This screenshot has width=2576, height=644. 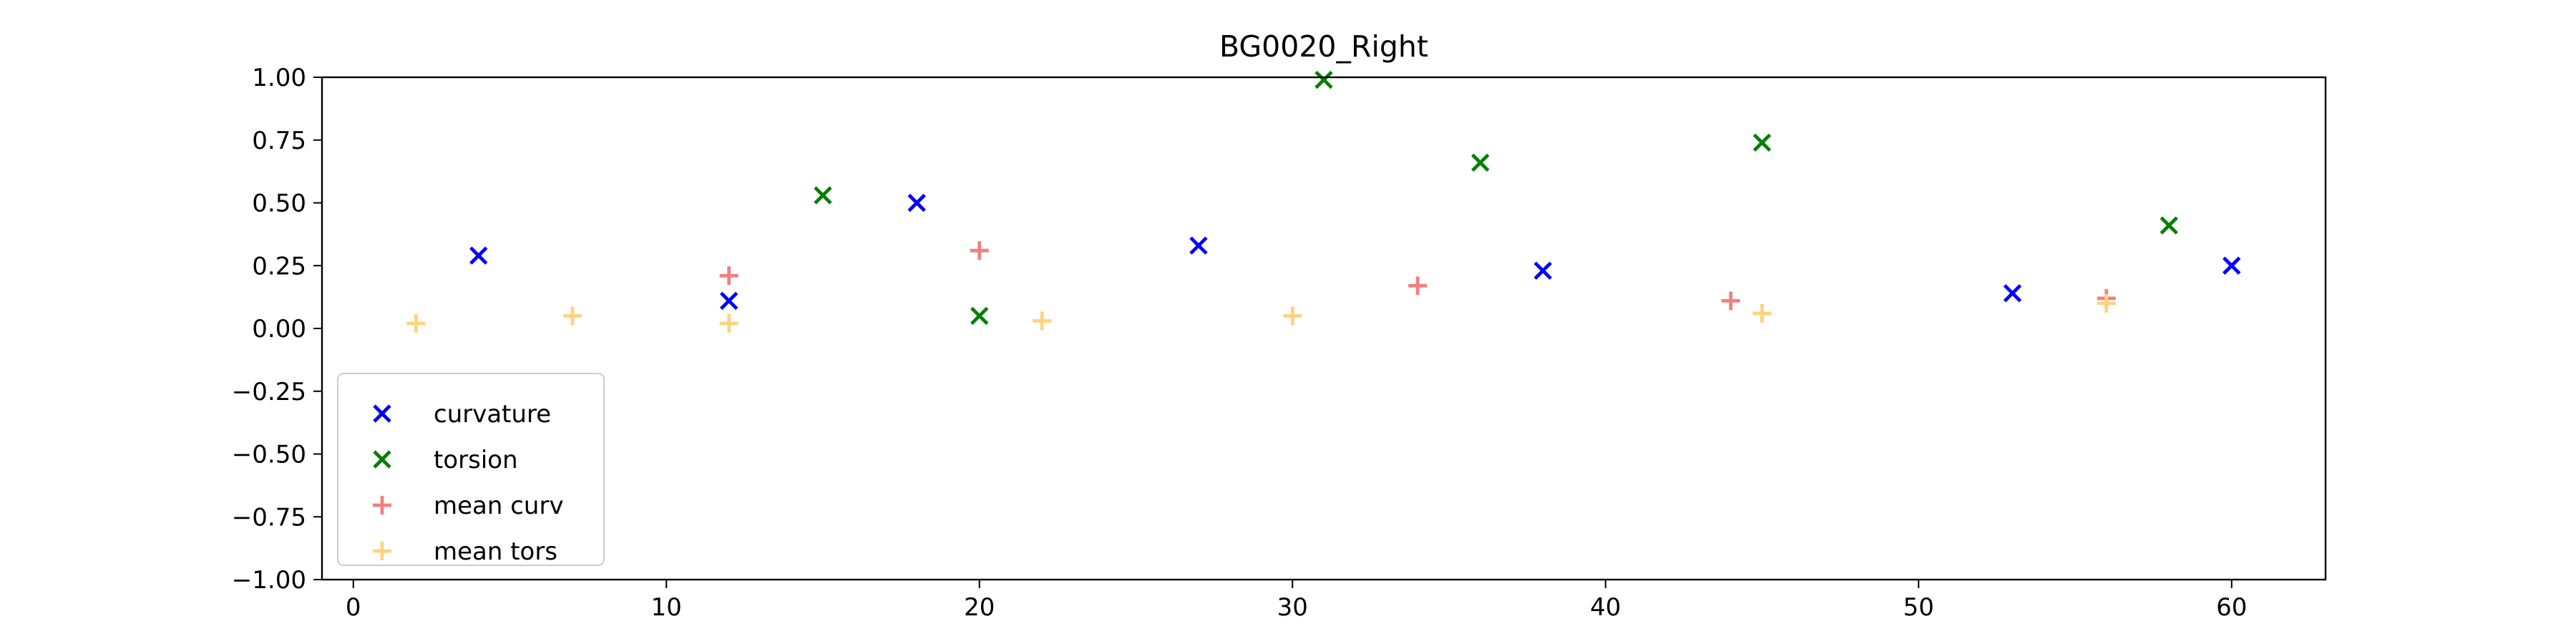 What do you see at coordinates (1605, 607) in the screenshot?
I see `x-tick-label: 40` at bounding box center [1605, 607].